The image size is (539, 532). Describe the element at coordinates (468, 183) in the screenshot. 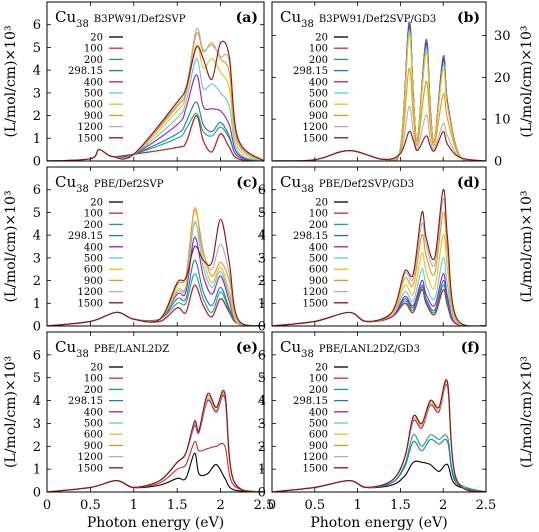

I see `panel-label: (d)` at that location.